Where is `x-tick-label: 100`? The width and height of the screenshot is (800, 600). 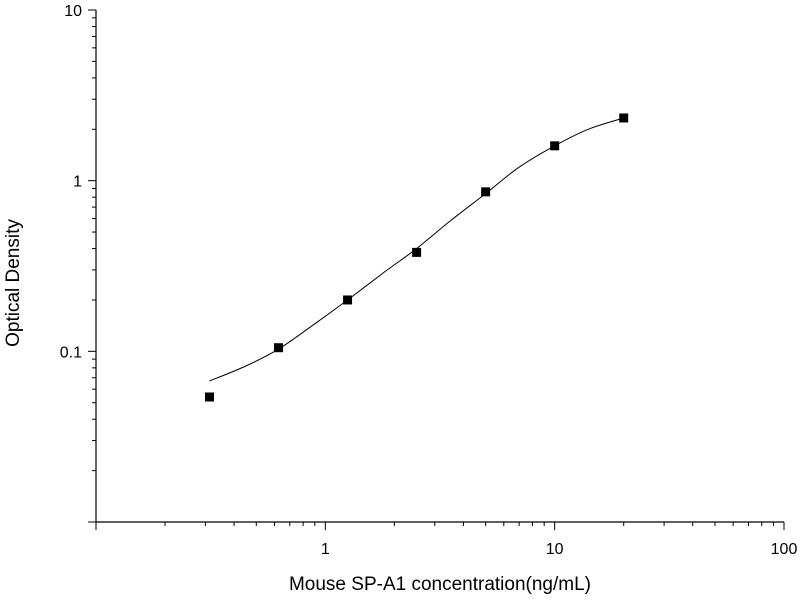 x-tick-label: 100 is located at coordinates (784, 549).